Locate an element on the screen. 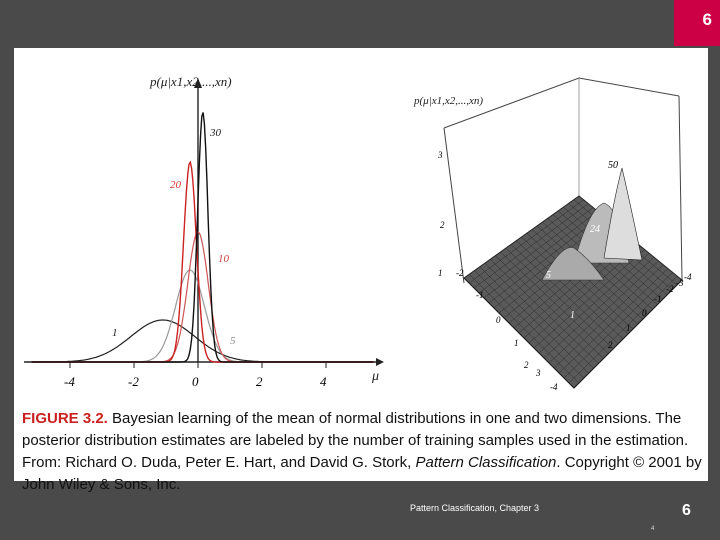 The image size is (720, 540). left-tick-a: -2 is located at coordinates (460, 273).